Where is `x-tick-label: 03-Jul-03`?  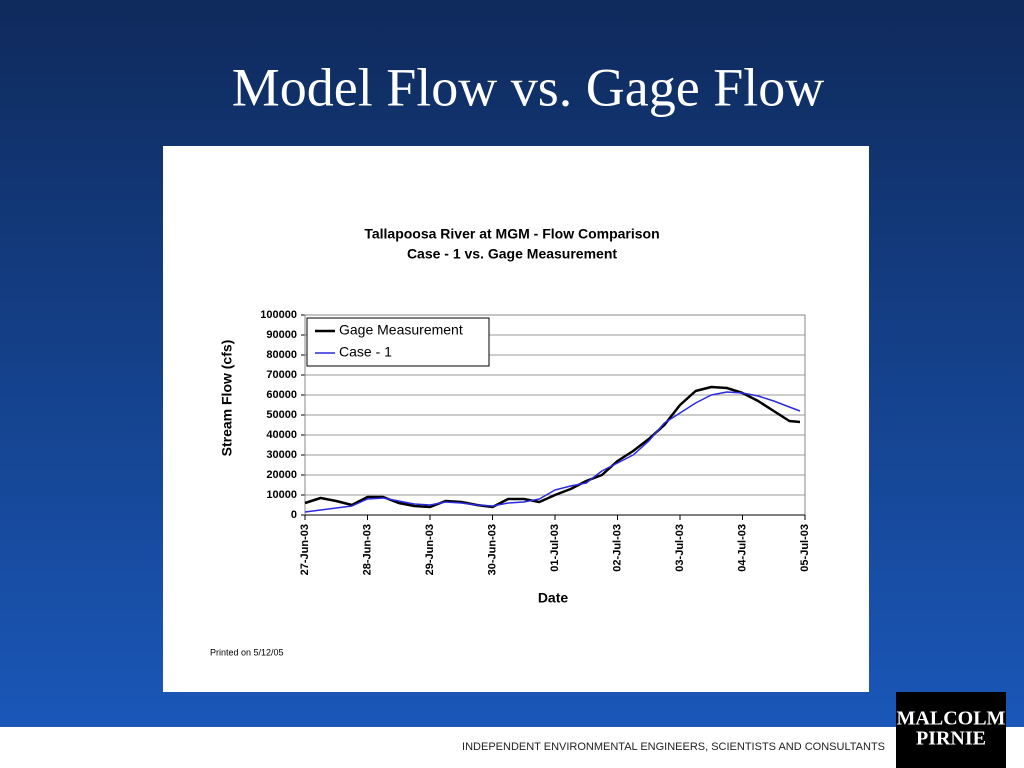 x-tick-label: 03-Jul-03 is located at coordinates (680, 548).